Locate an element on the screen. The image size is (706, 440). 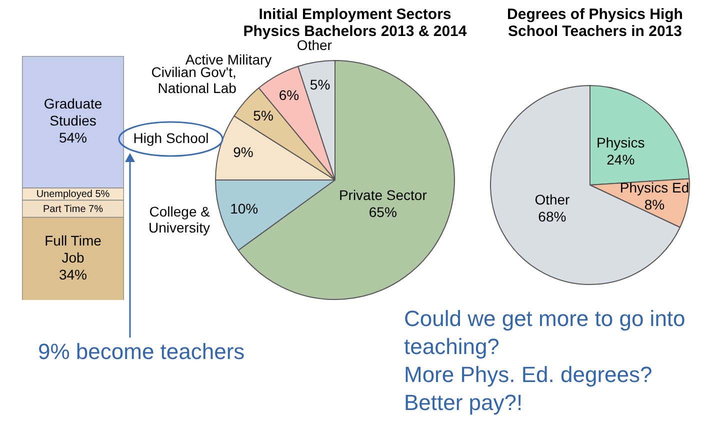
series-label: Full Time Job is located at coordinates (73, 249).